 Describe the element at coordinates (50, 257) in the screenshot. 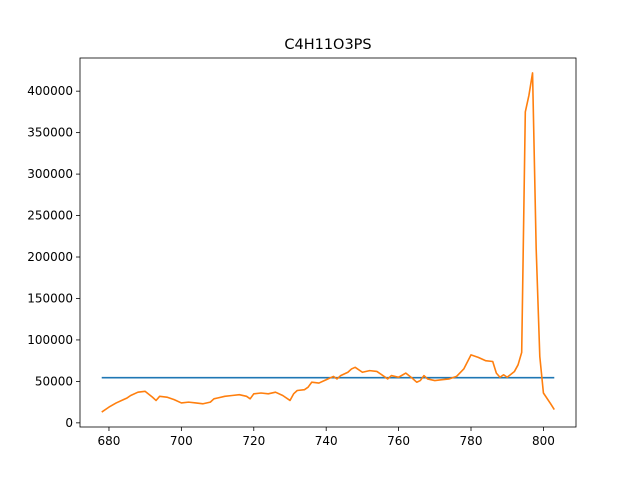

I see `y-tick-label: 200000` at that location.